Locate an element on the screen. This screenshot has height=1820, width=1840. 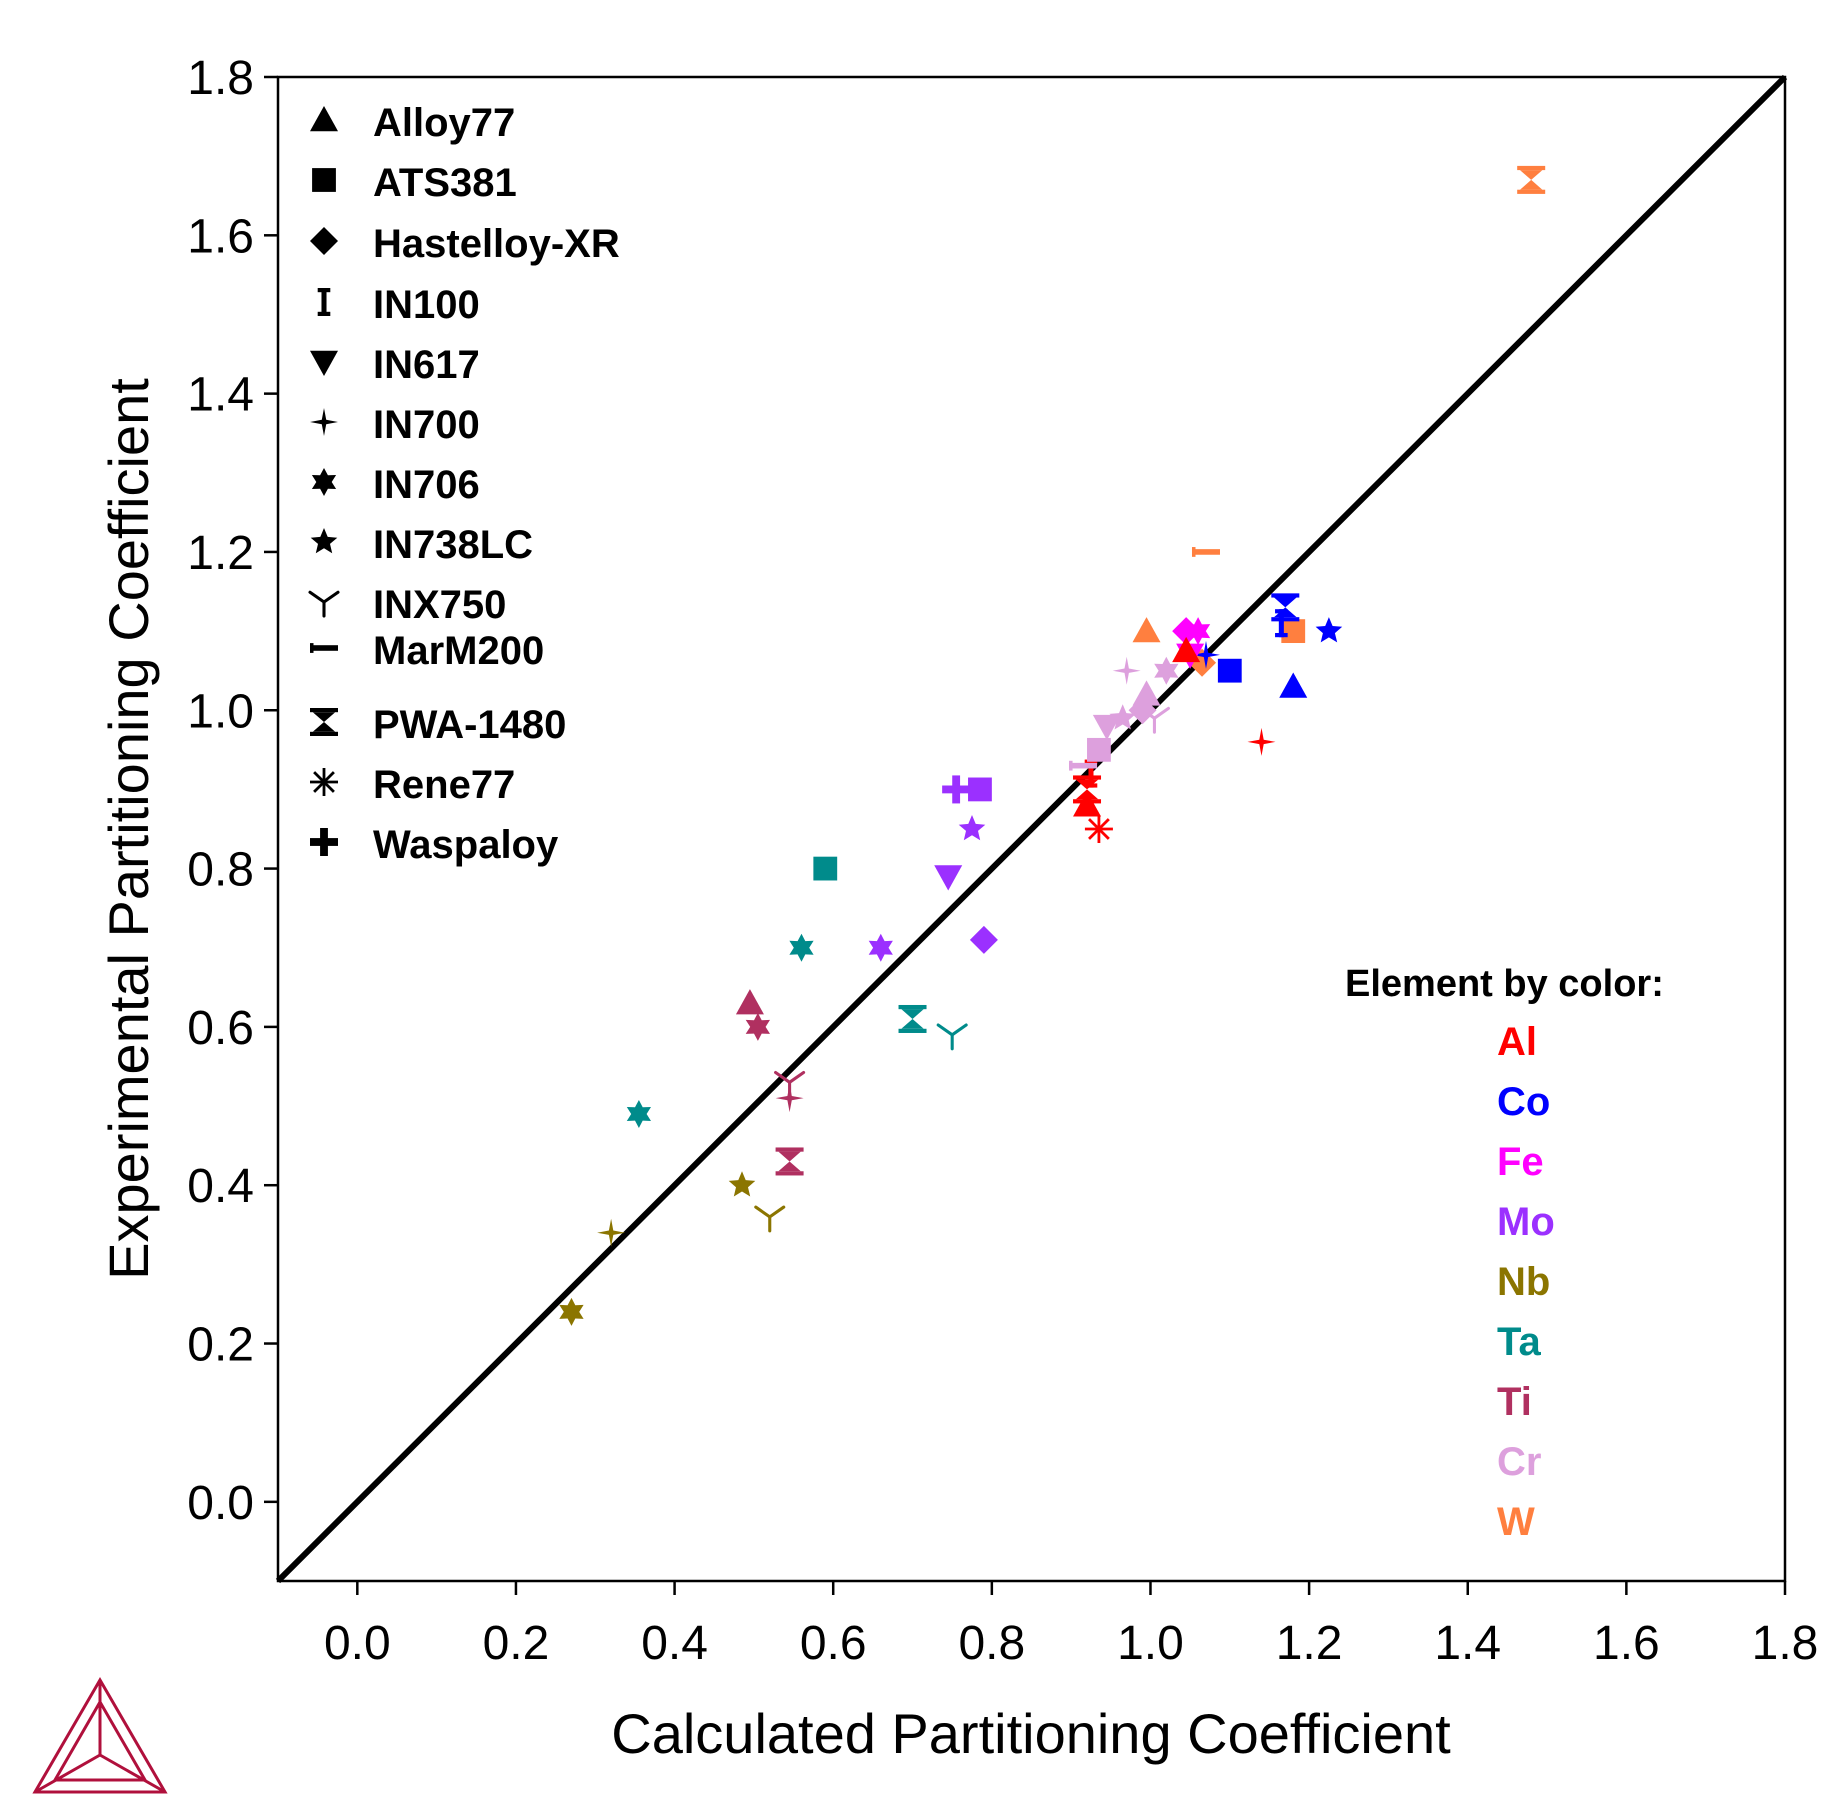
legend-item: IN100 is located at coordinates (398, 305).